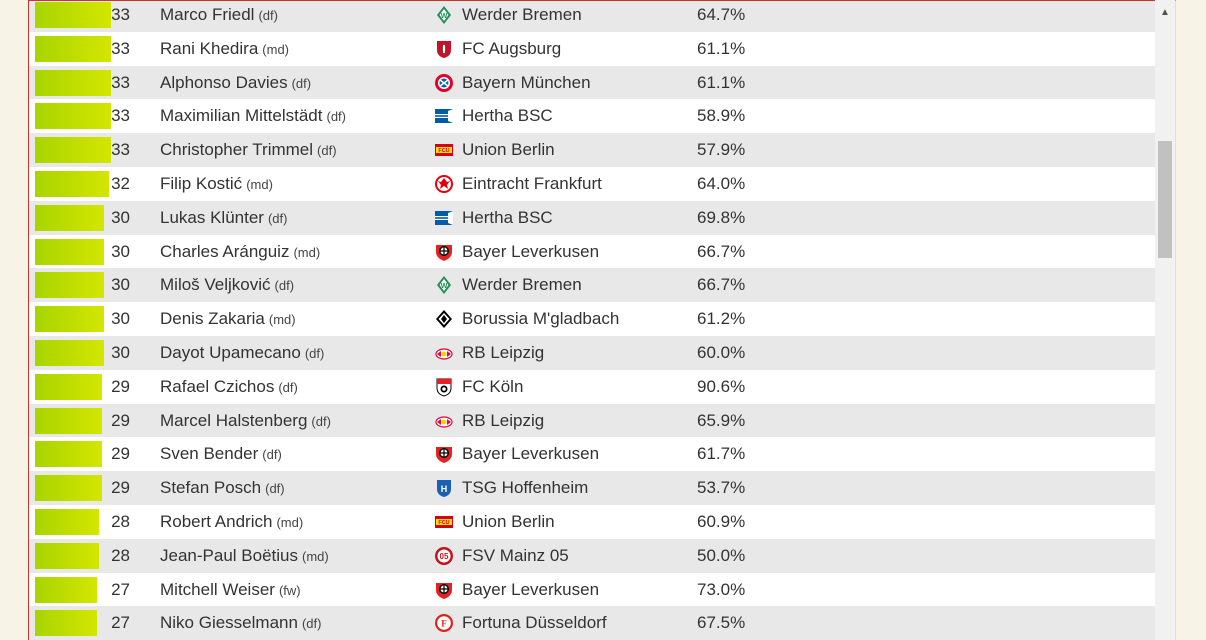 This screenshot has width=1206, height=640. What do you see at coordinates (592, 285) in the screenshot?
I see `table-row: 30 Miloš Veljković (df) W Werder Bremen 66.7%` at bounding box center [592, 285].